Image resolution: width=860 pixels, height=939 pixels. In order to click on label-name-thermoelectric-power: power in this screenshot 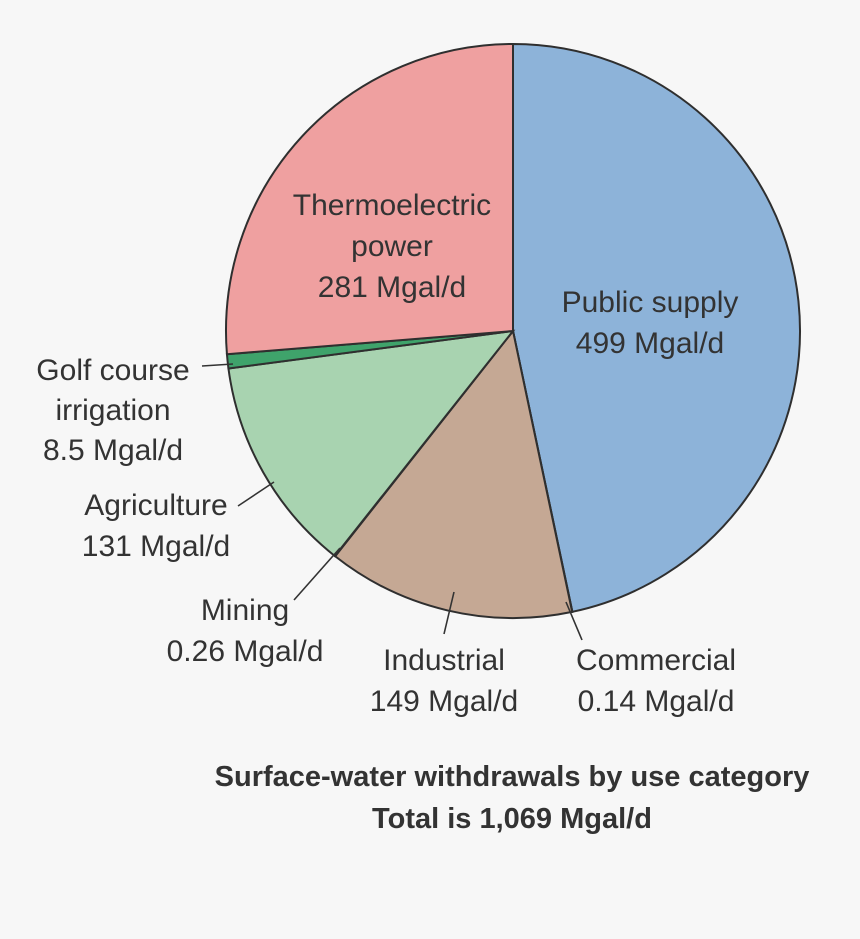, I will do `click(392, 246)`.